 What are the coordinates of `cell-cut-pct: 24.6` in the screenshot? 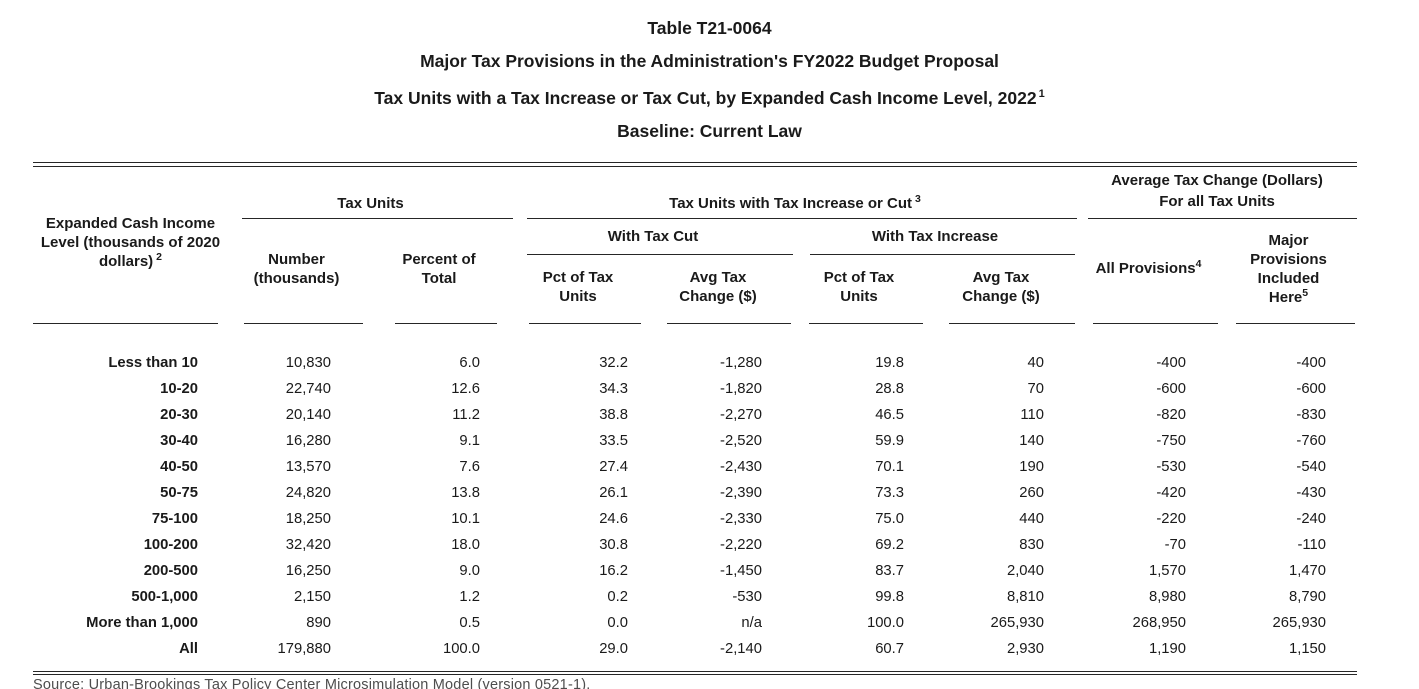 It's located at (613, 518).